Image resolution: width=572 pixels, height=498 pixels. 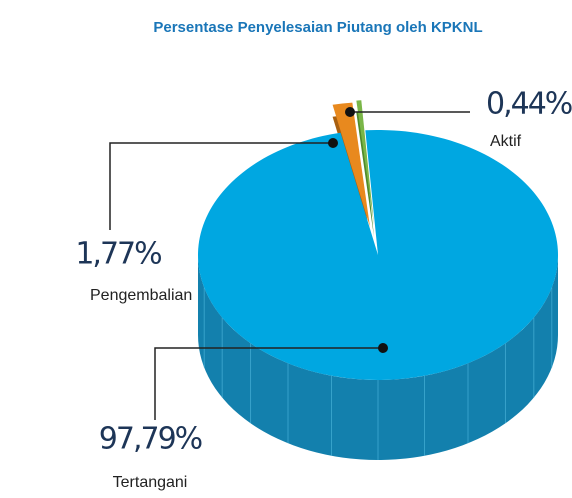 I want to click on category-label: Aktif, so click(x=506, y=141).